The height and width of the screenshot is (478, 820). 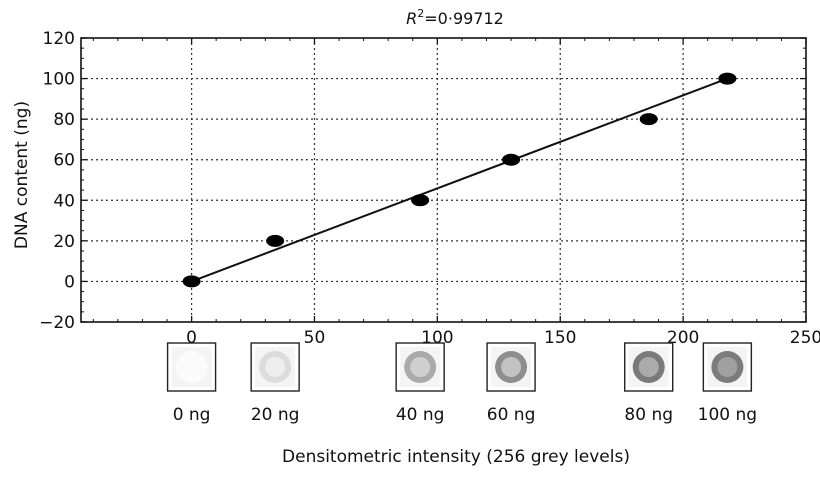 I want to click on swatch-label: 80 ng, so click(x=648, y=415).